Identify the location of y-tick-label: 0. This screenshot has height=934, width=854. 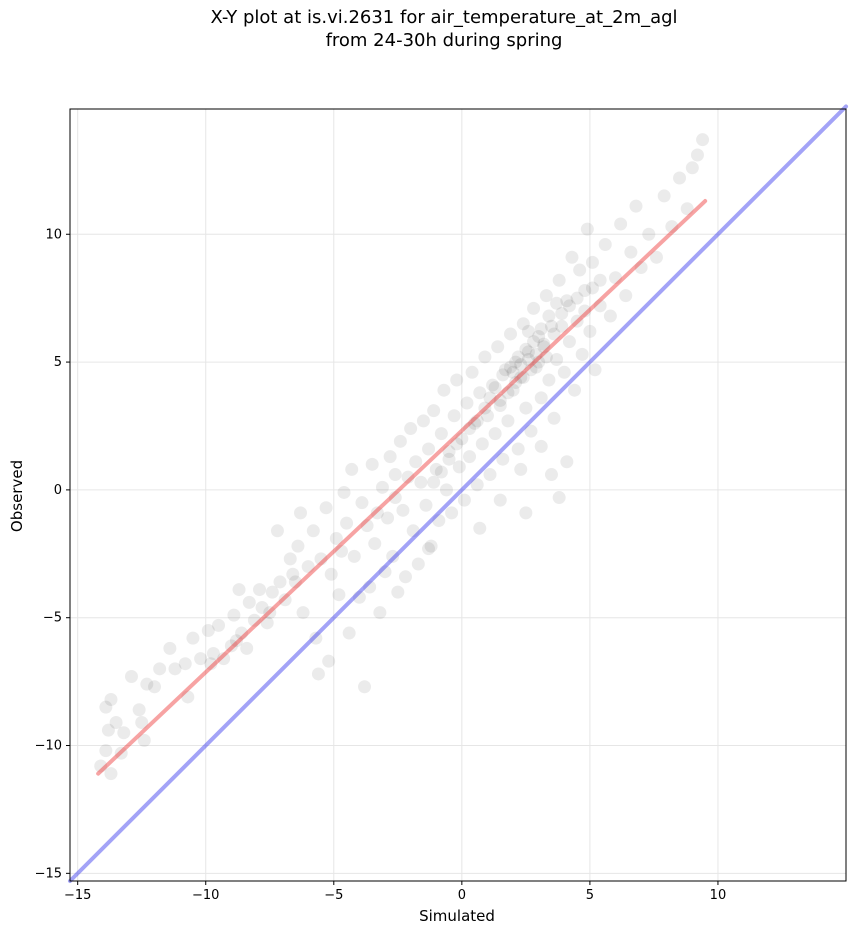
(58, 490).